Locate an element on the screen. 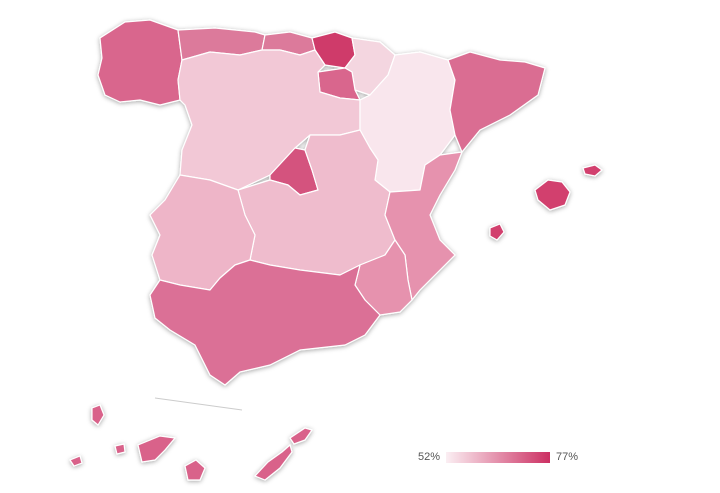  region-canary-tenerife is located at coordinates (156, 449).